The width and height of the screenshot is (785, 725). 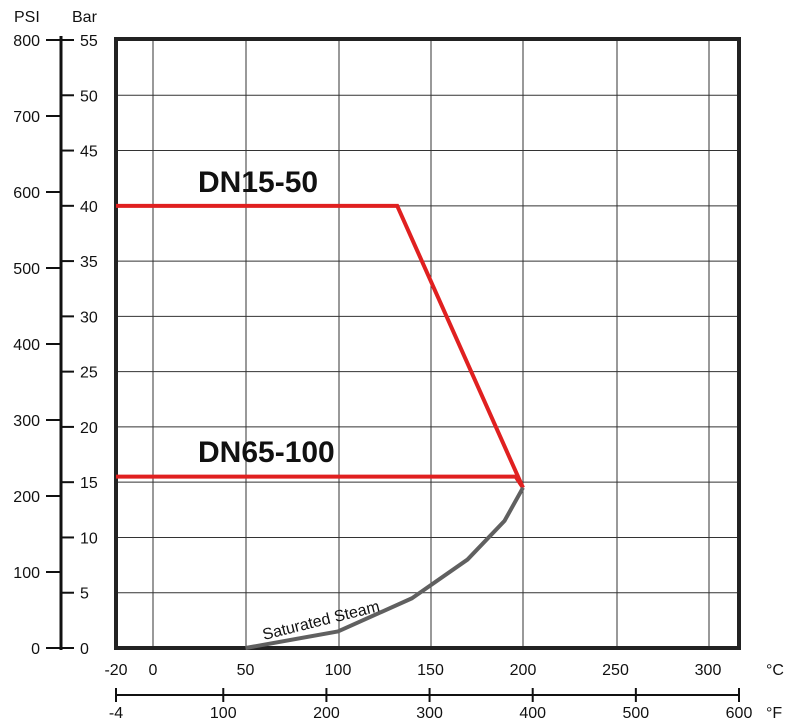 I want to click on bar-tick-label: 50, so click(x=89, y=96).